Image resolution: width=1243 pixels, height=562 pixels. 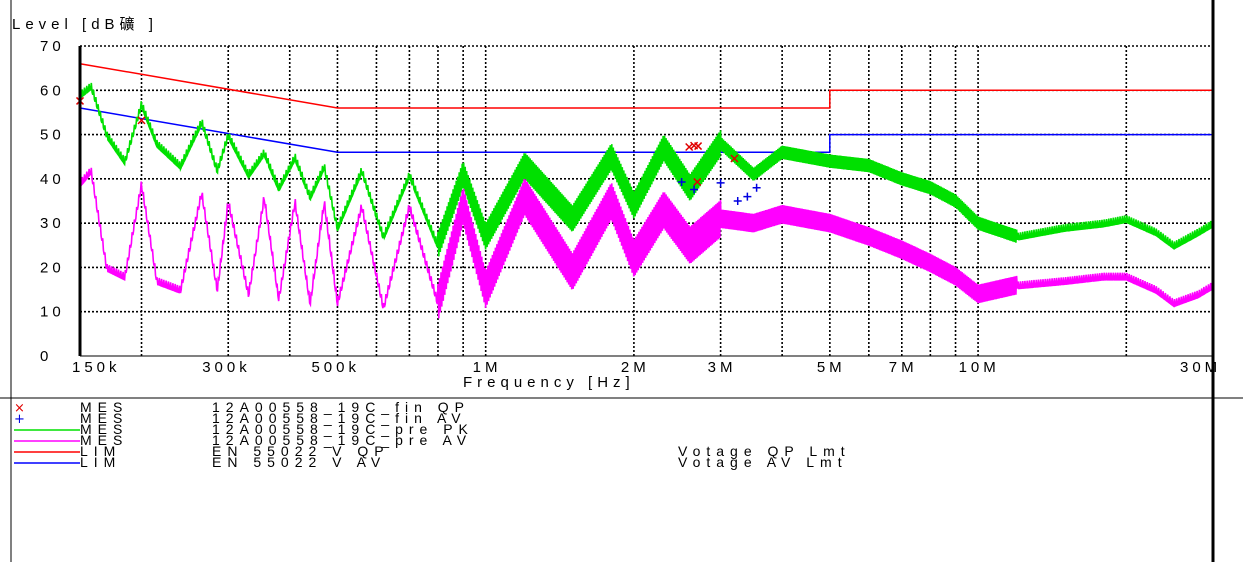 I want to click on y-tick-label: 70, so click(x=52, y=46).